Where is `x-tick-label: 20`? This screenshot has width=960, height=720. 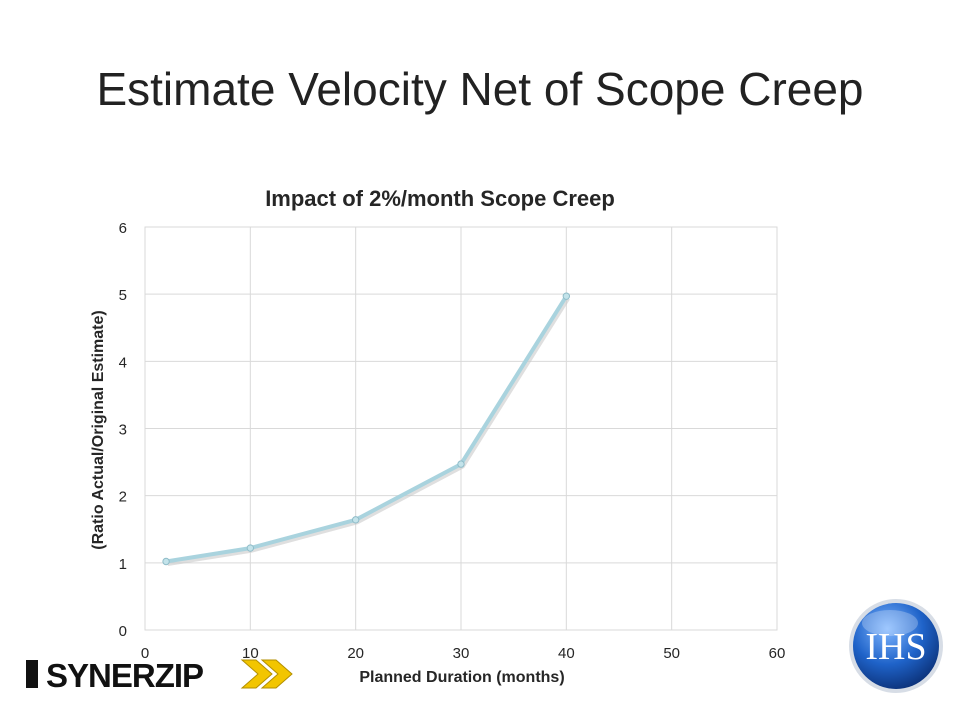 x-tick-label: 20 is located at coordinates (355, 653).